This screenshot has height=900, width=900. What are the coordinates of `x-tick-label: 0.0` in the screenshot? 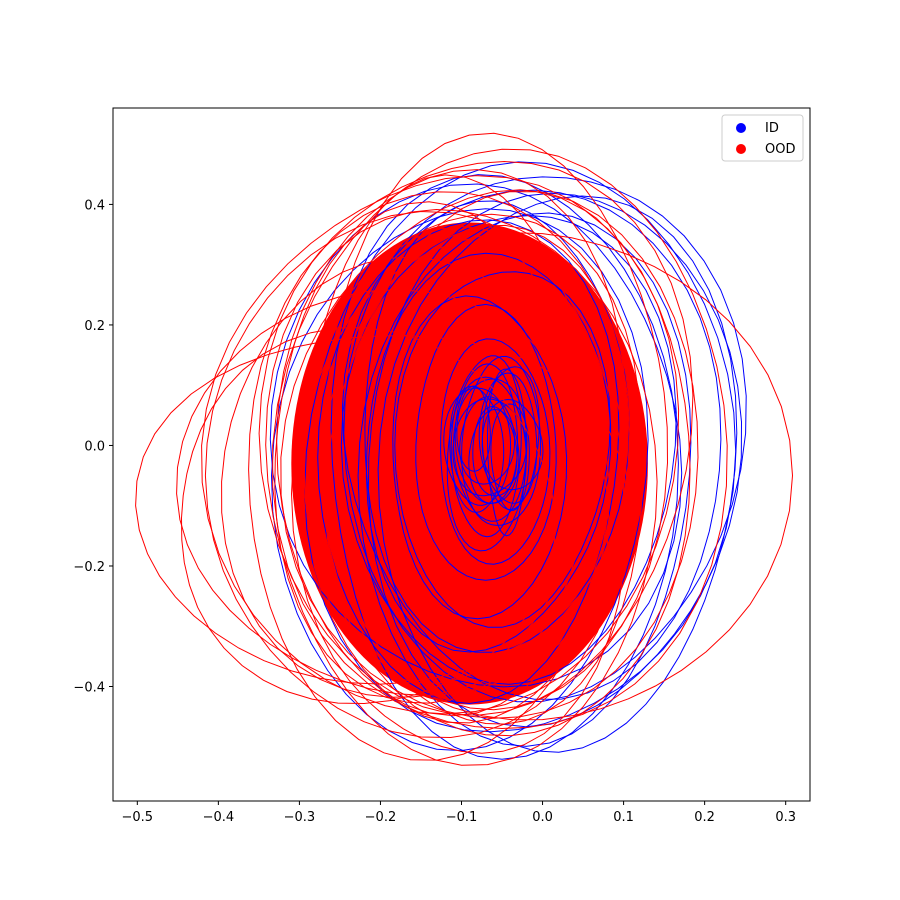 It's located at (542, 817).